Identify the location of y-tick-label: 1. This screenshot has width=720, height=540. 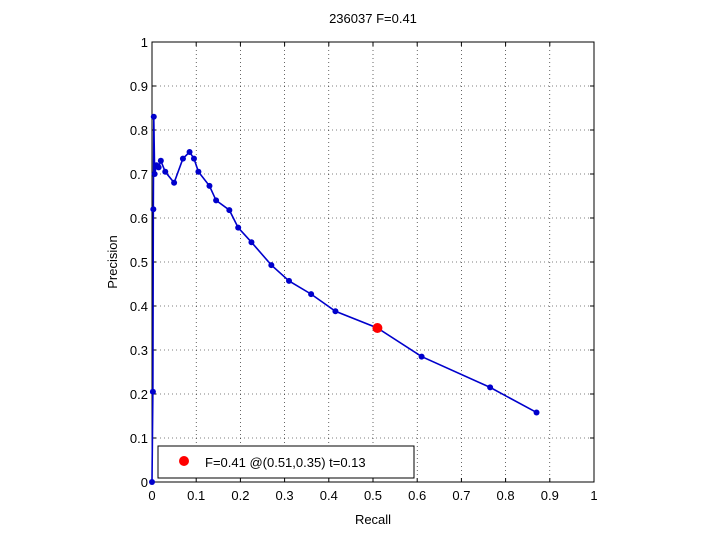
(144, 42).